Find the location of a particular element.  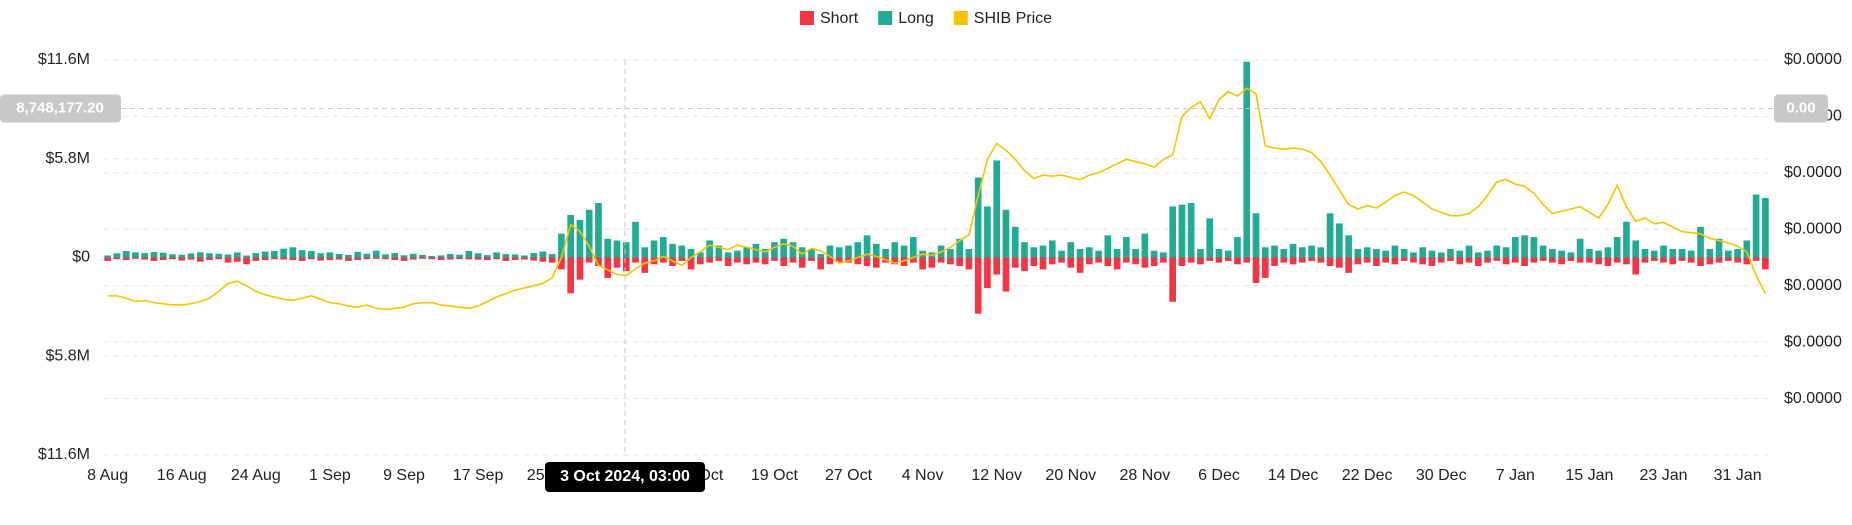

x-tick-label: 6 Dec is located at coordinates (1219, 475).